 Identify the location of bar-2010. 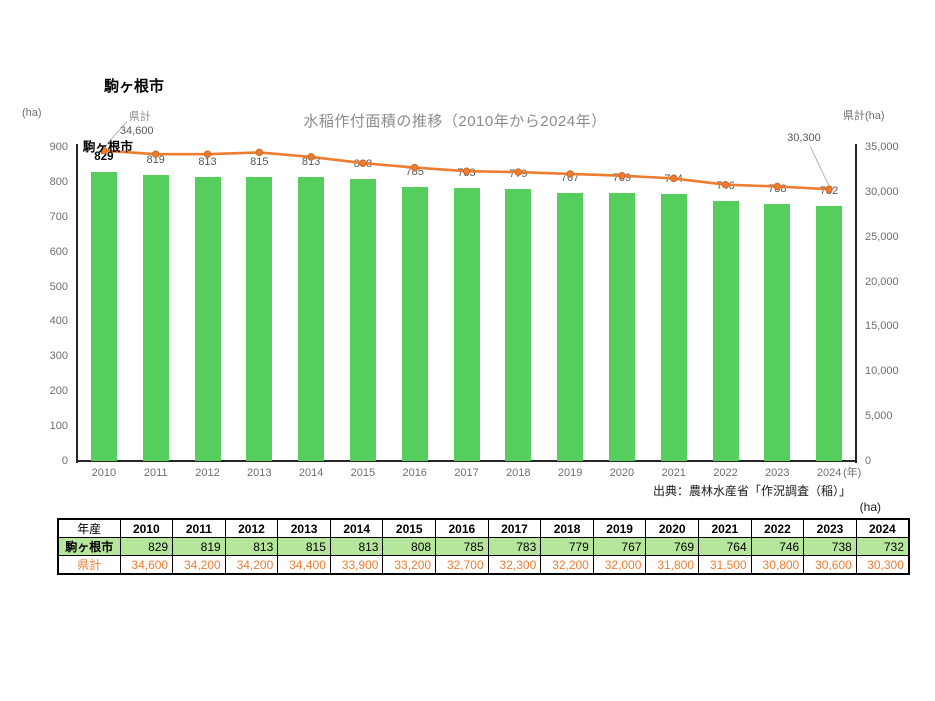
(103, 316).